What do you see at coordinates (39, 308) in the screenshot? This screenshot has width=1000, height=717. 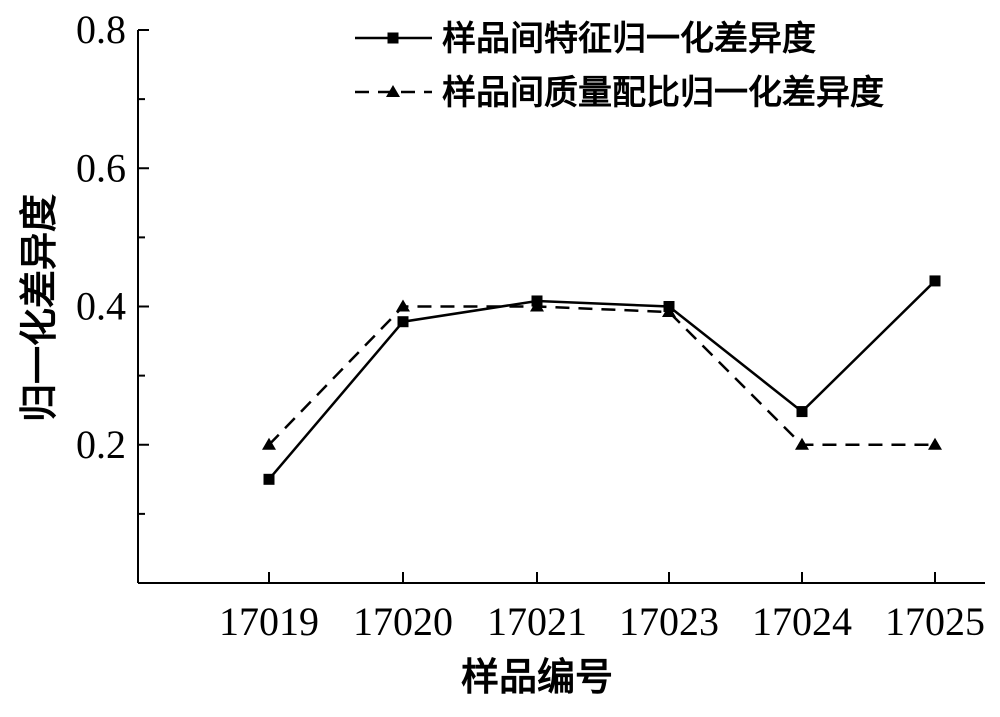 I see `y-axis-title: 归一化差异度` at bounding box center [39, 308].